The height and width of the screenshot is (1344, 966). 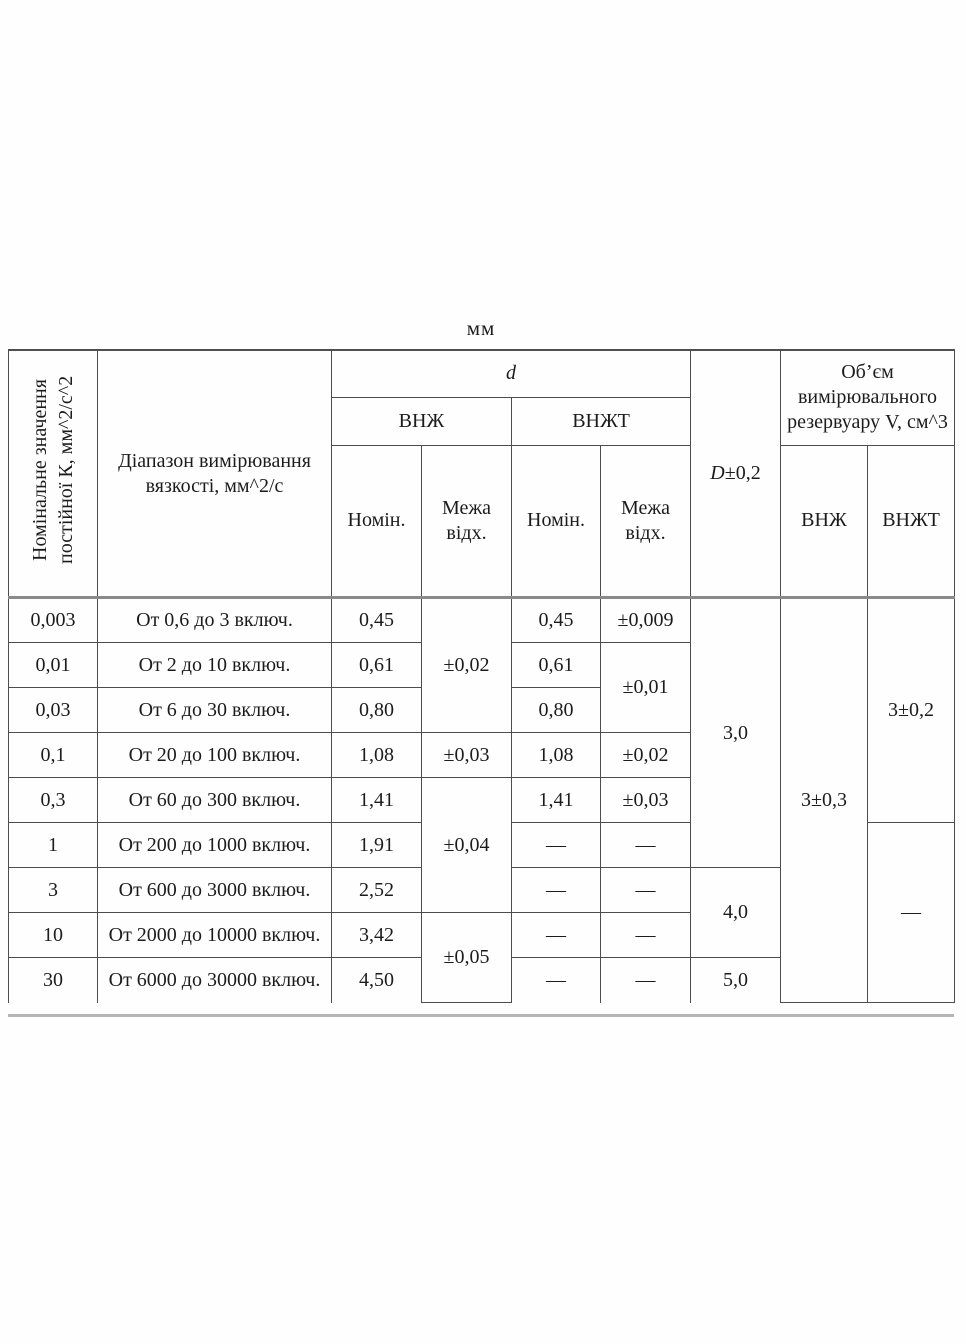 What do you see at coordinates (376, 890) in the screenshot?
I see `cell-vnzh-nominal: 2,52` at bounding box center [376, 890].